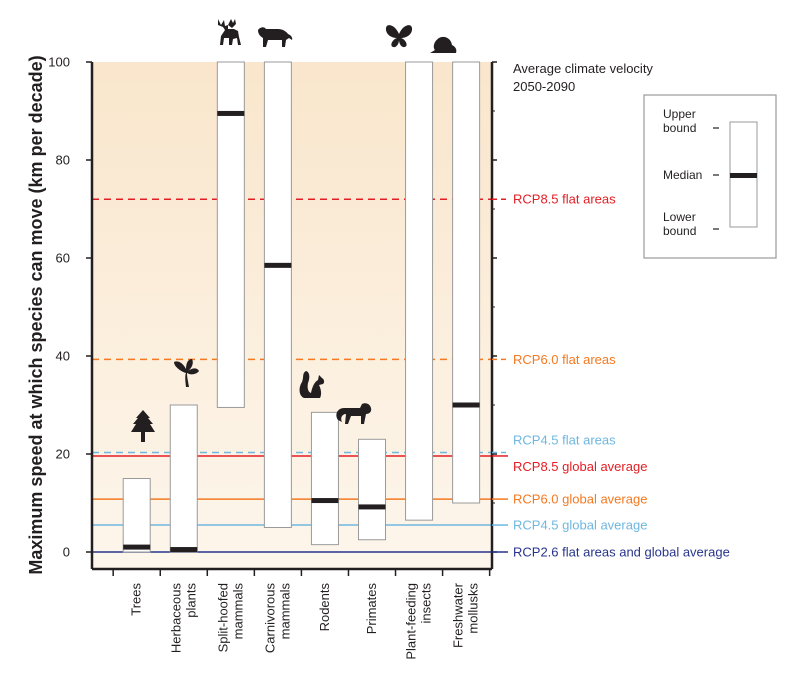  Describe the element at coordinates (679, 114) in the screenshot. I see `legend-upper-line1: Upper` at that location.